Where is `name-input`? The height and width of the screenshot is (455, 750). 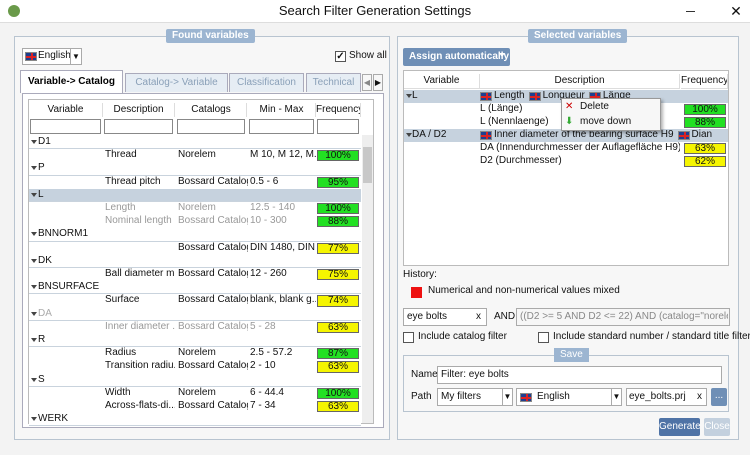 name-input is located at coordinates (579, 375).